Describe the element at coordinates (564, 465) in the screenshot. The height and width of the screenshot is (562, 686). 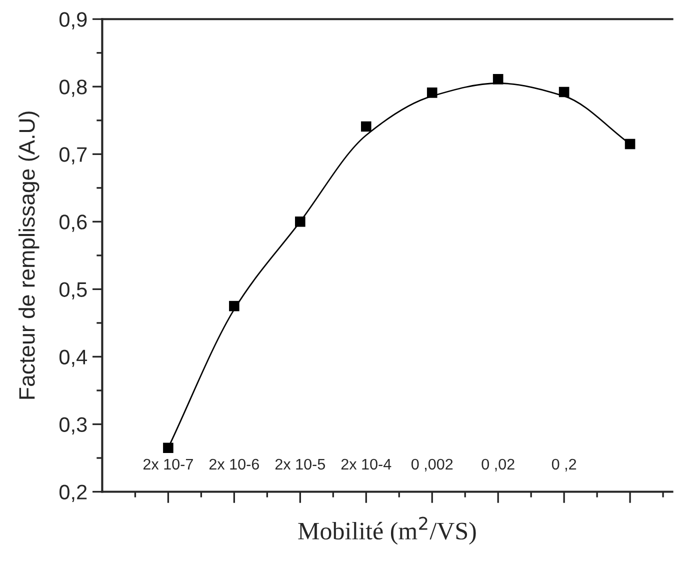
I see `x-tick-label: 0 ,2` at that location.